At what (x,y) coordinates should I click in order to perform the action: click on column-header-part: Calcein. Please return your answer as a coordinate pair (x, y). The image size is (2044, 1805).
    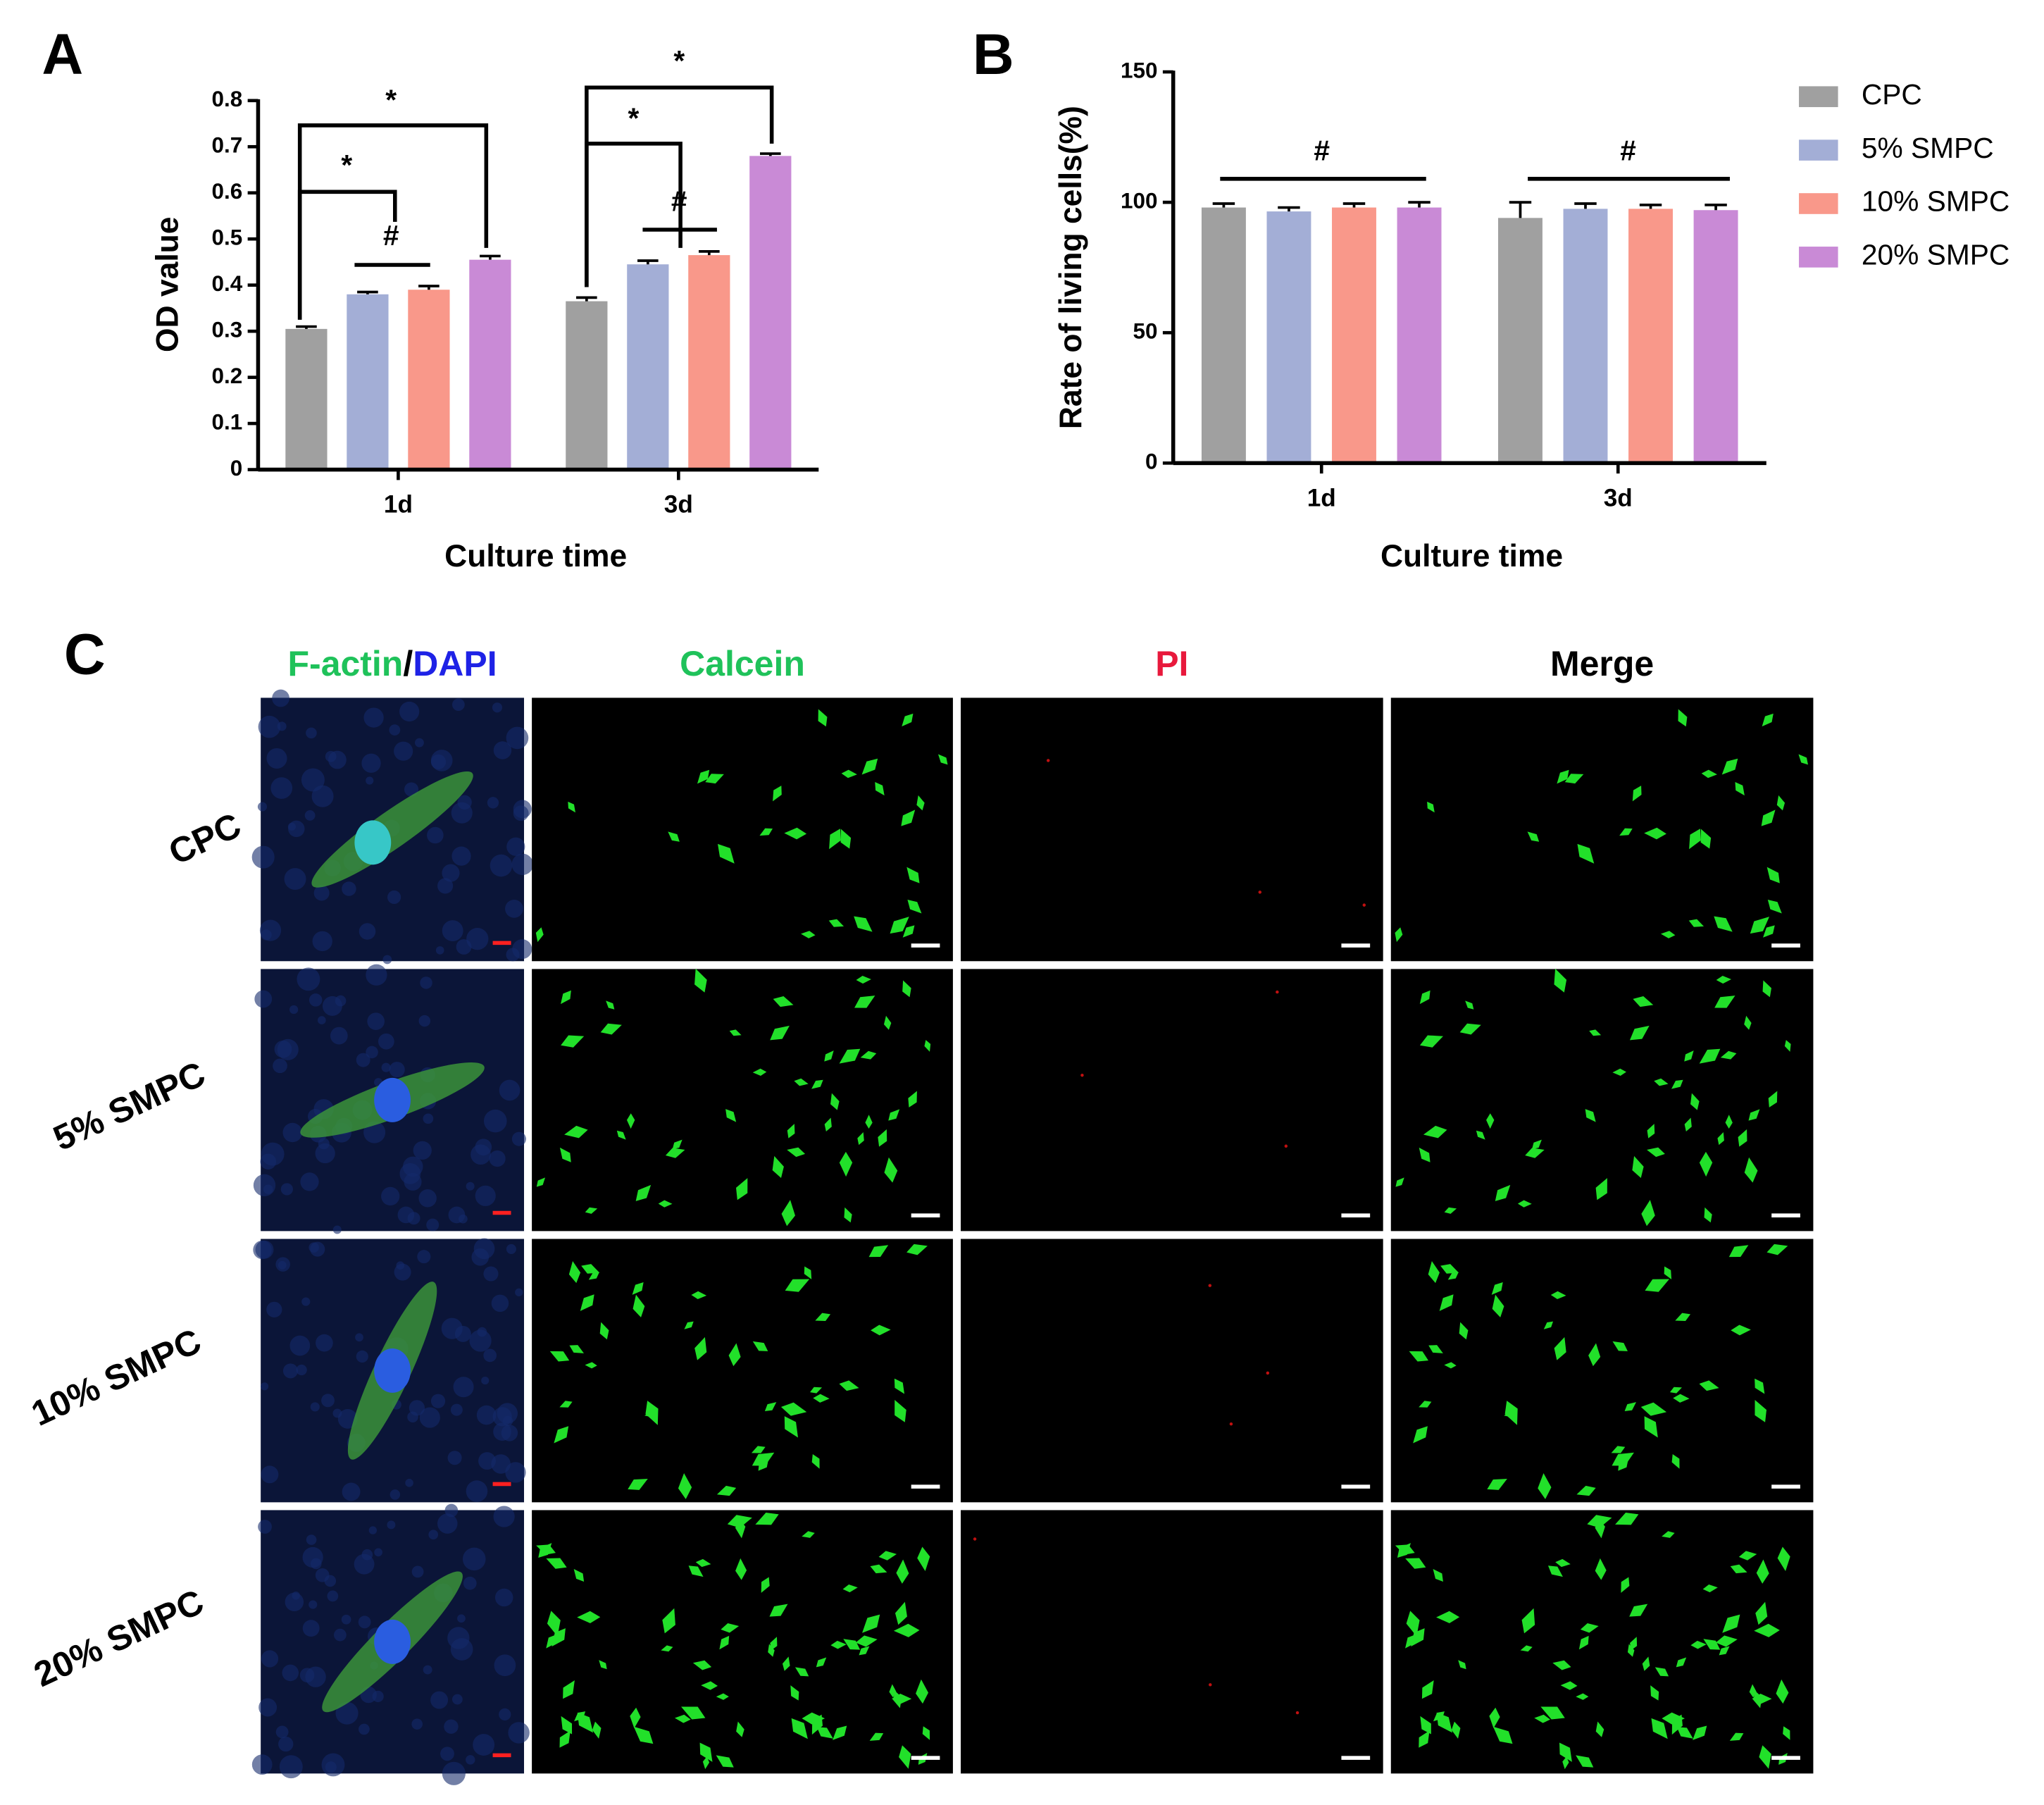
    Looking at the image, I should click on (742, 663).